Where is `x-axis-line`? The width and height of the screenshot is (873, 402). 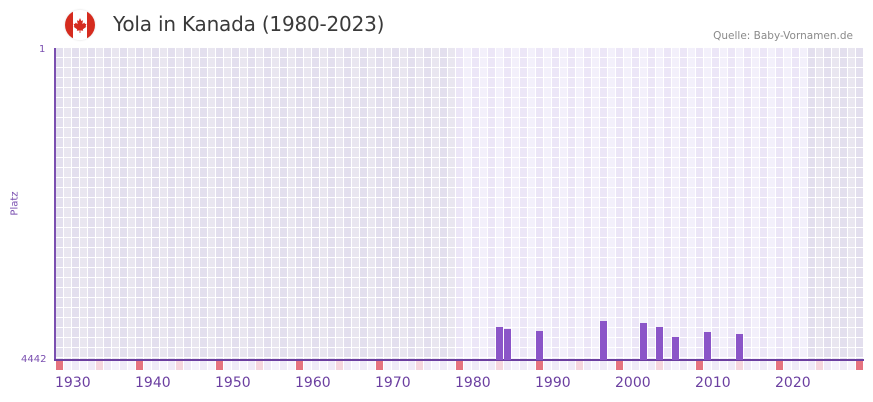
x-axis-line is located at coordinates (459, 360).